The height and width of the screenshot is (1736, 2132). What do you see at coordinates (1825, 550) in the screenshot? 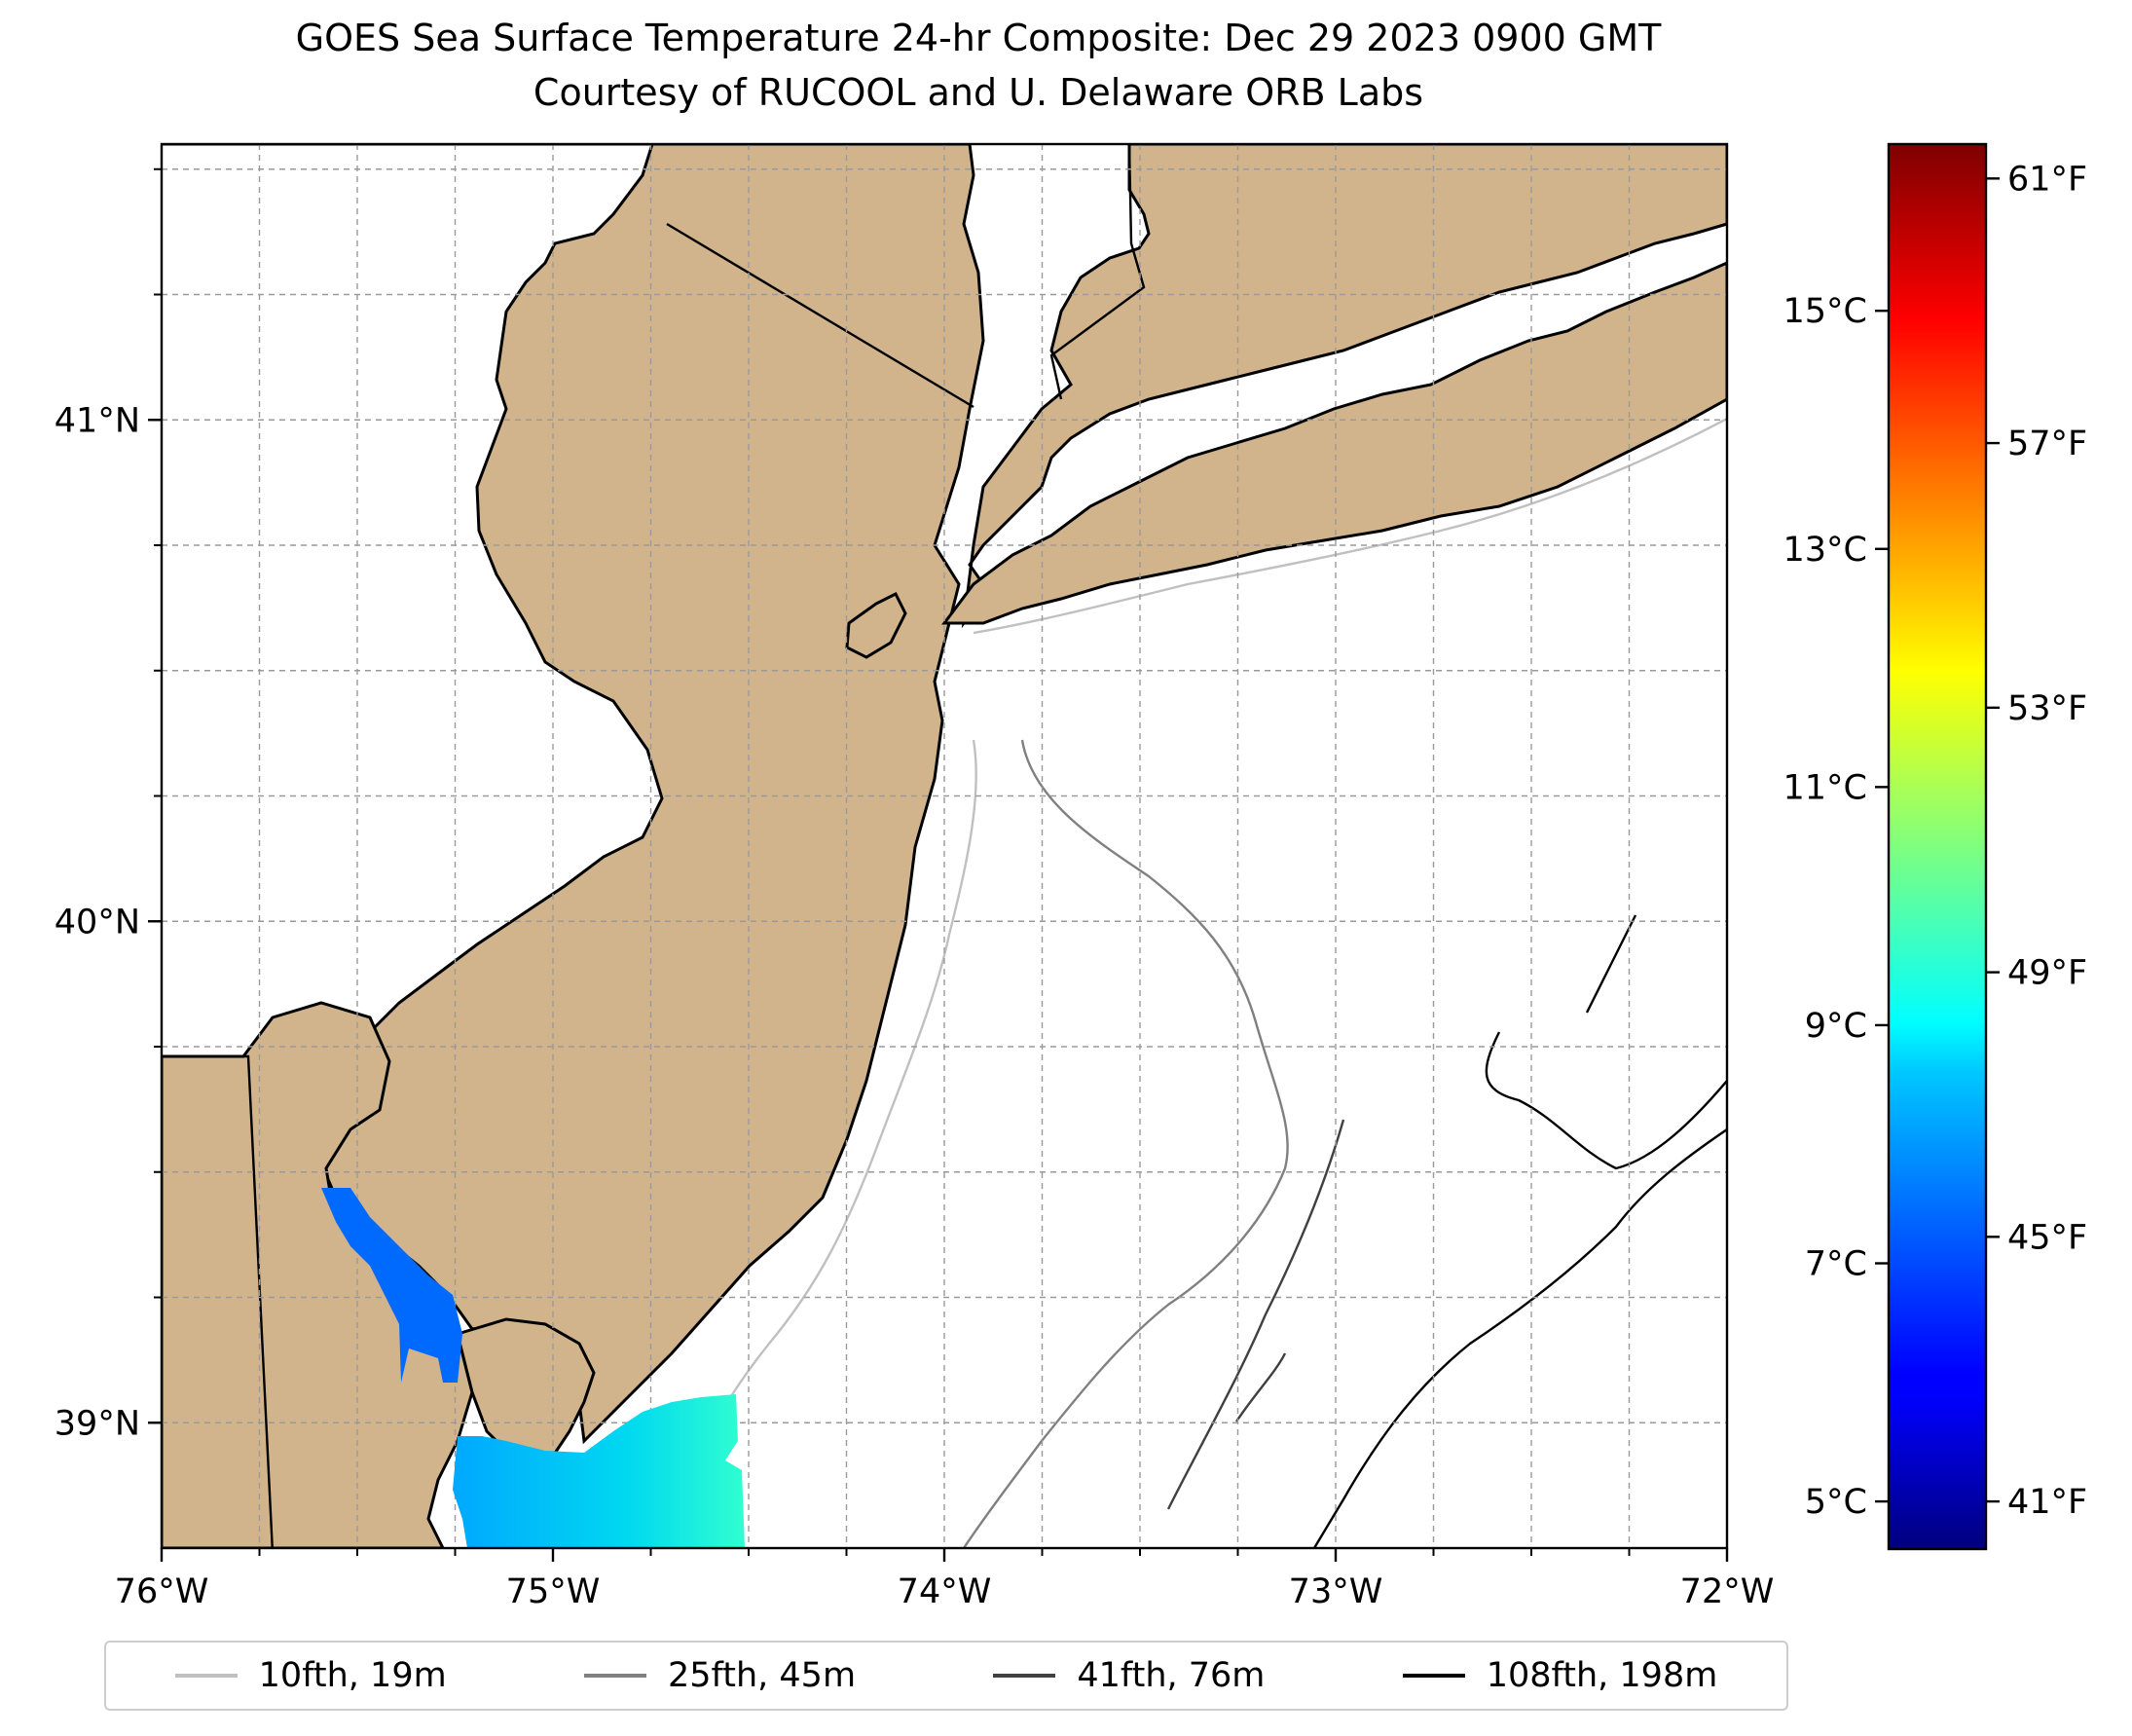
I see `colorbar-celsius-label: 13°C` at bounding box center [1825, 550].